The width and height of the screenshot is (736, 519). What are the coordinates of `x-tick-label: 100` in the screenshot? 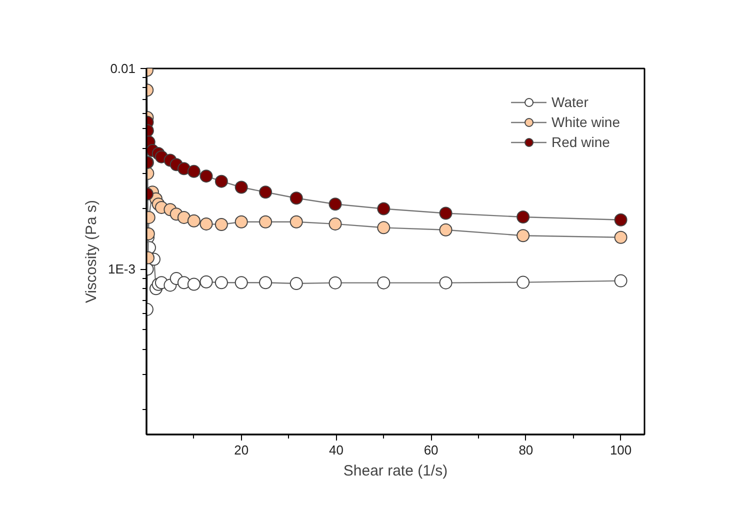 It's located at (621, 450).